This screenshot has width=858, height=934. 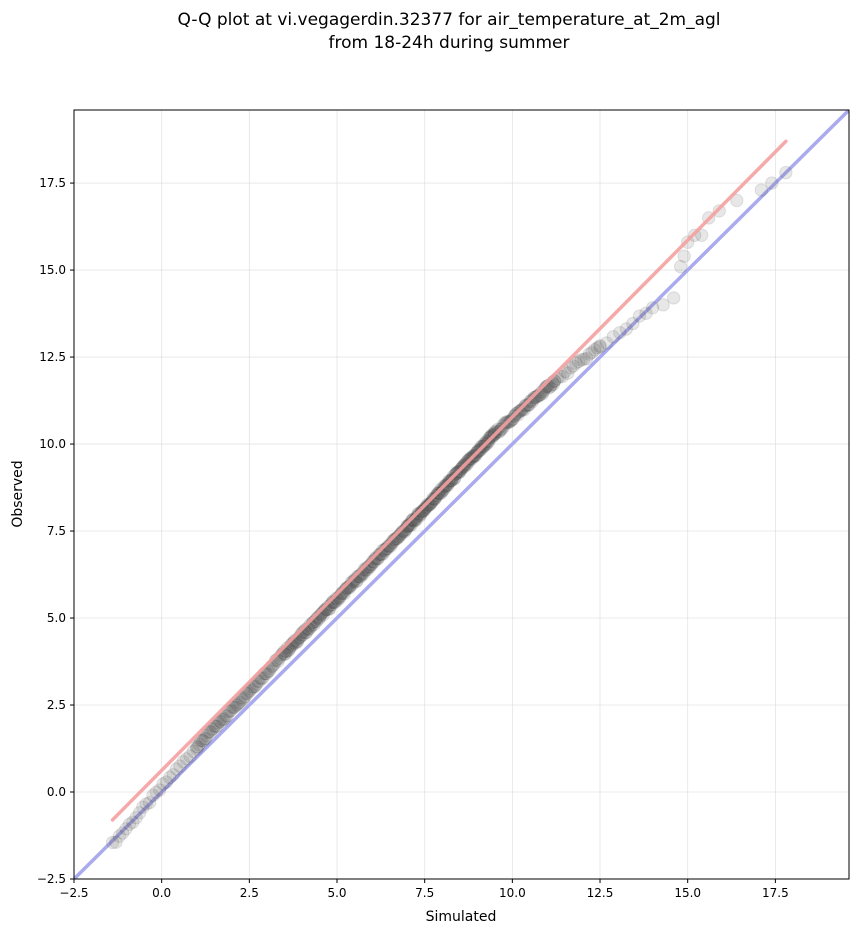 What do you see at coordinates (336, 893) in the screenshot?
I see `x-tick-label-3: 5.0` at bounding box center [336, 893].